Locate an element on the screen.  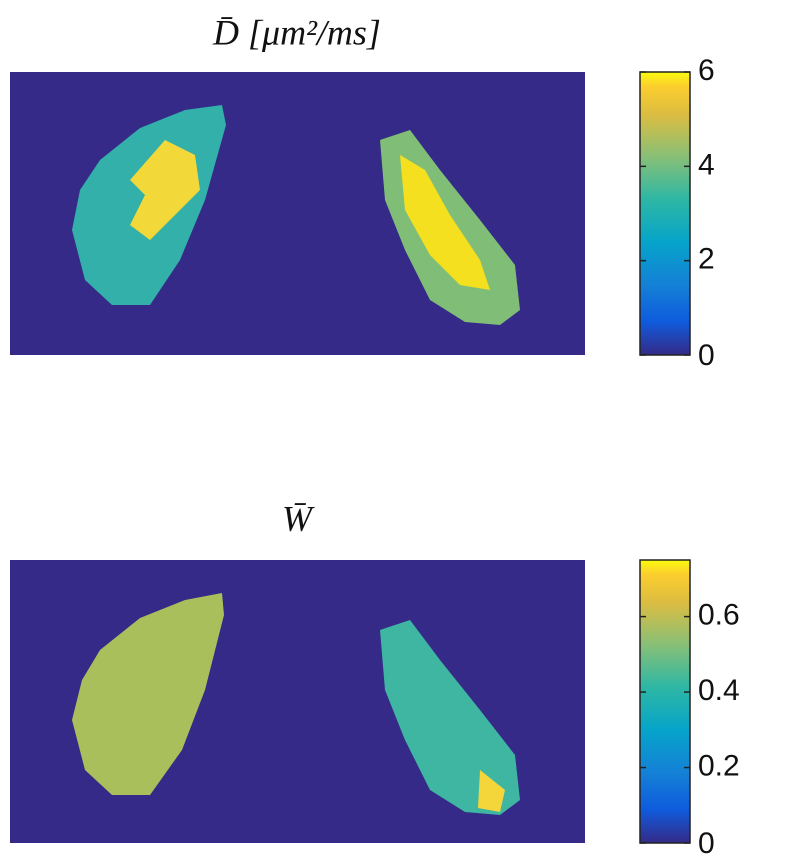
colorbar-tick-label: 6 is located at coordinates (706, 70).